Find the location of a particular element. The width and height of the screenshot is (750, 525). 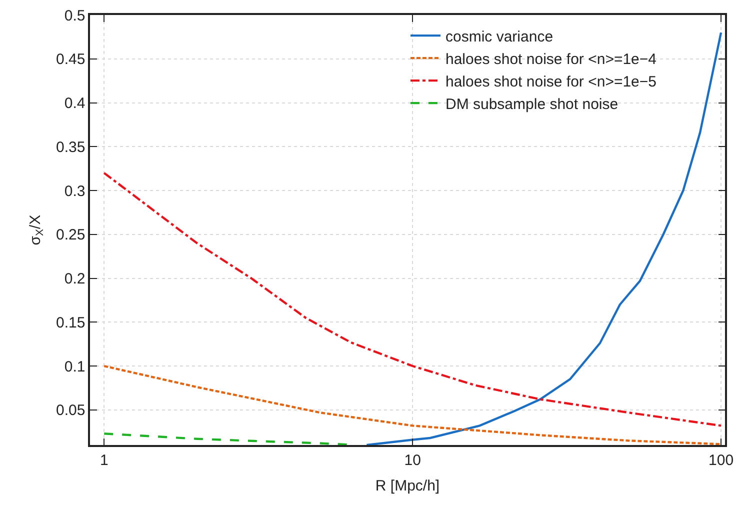

x-axis-title: R [Mpc/h] is located at coordinates (407, 485).